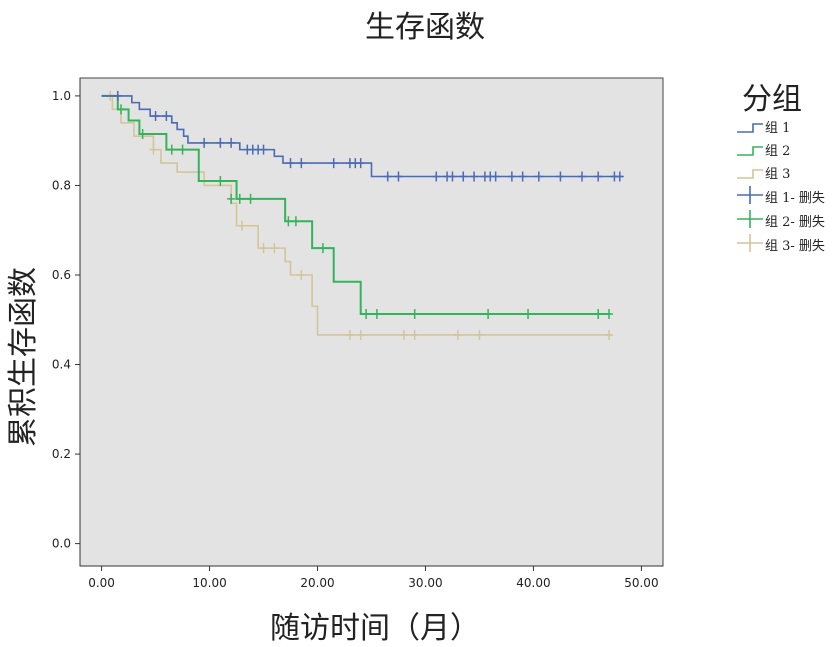  What do you see at coordinates (795, 198) in the screenshot?
I see `legend-item-group-1-censored: 组 1- 删失` at bounding box center [795, 198].